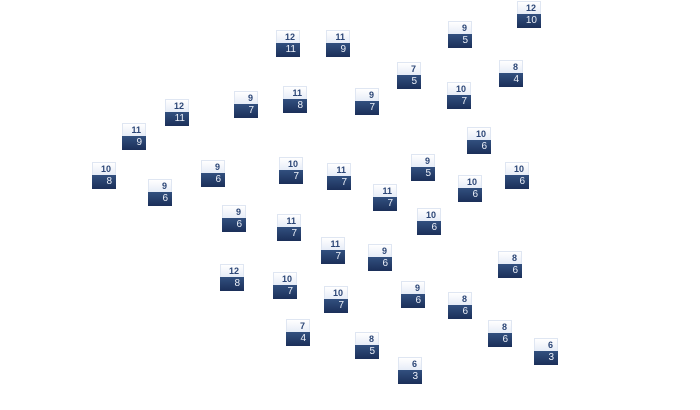 The width and height of the screenshot is (700, 410). I want to click on node-box: 12 10, so click(529, 15).